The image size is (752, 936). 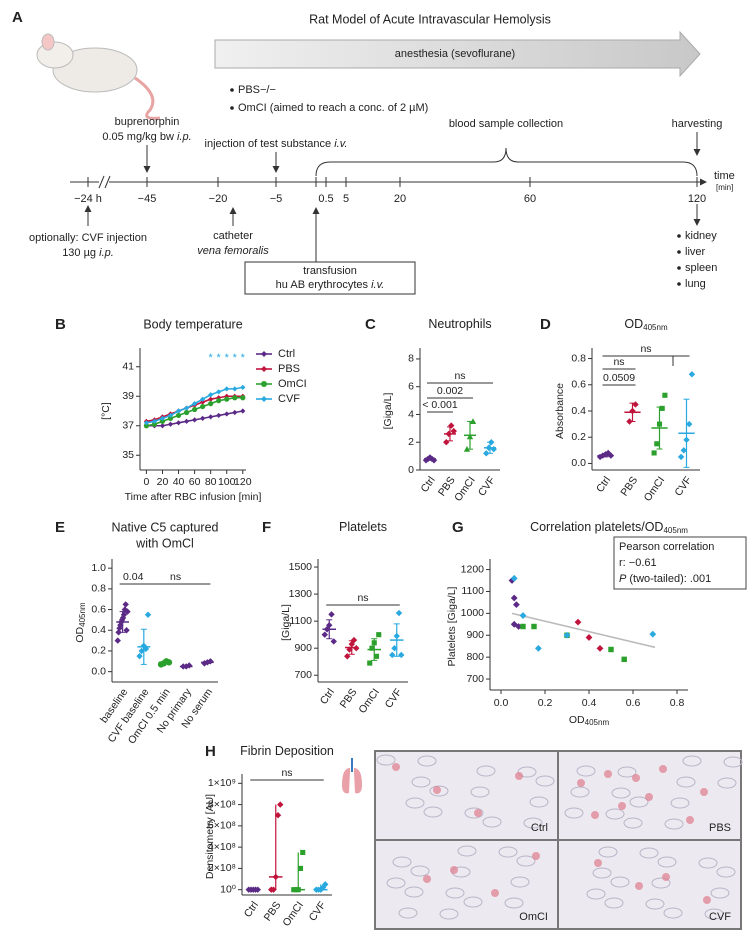 What do you see at coordinates (266, 527) in the screenshot?
I see `panel-letter: F` at bounding box center [266, 527].